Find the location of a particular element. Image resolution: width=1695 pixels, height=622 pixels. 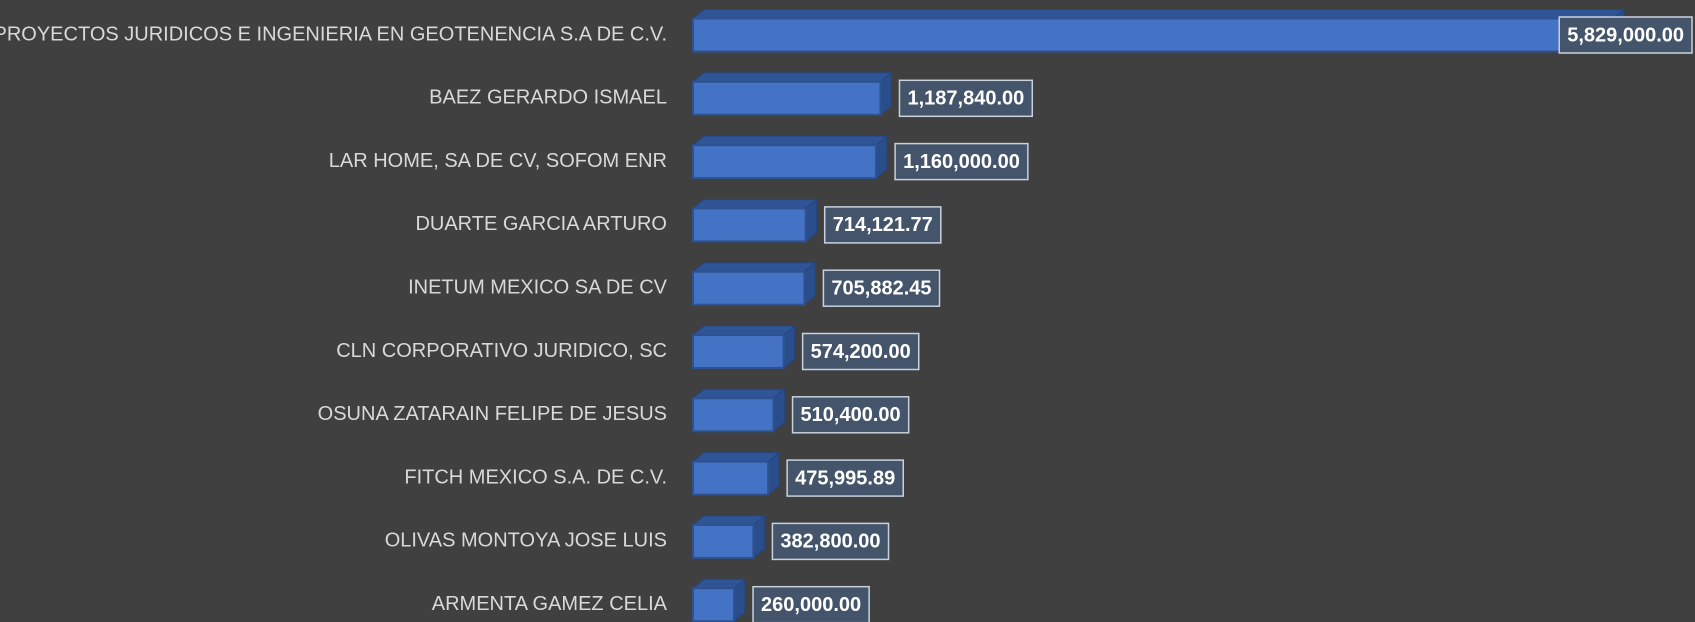

value-label: 574,200.00 is located at coordinates (861, 352).